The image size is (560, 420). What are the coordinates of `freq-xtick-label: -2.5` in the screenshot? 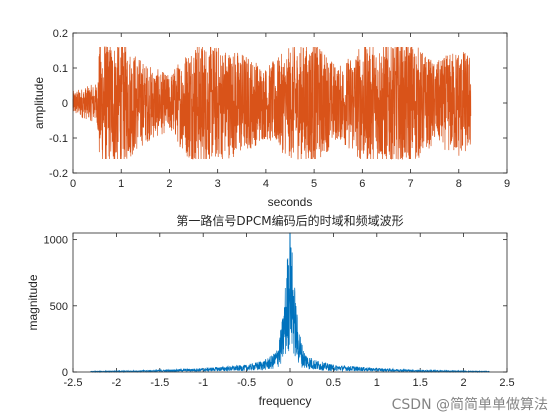 It's located at (73, 383).